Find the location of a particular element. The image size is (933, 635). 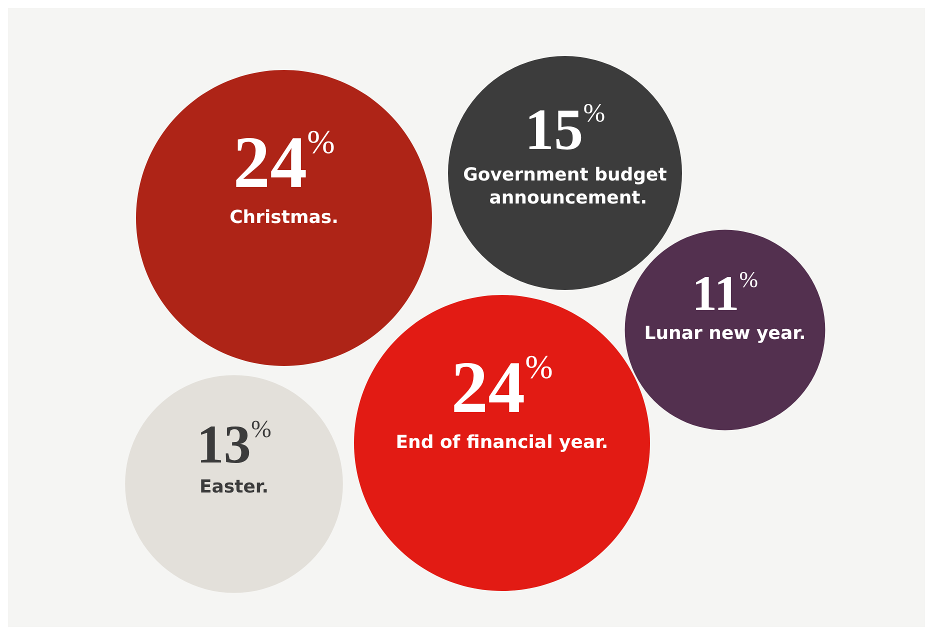

category-label: Government budget announcement. is located at coordinates (565, 186).